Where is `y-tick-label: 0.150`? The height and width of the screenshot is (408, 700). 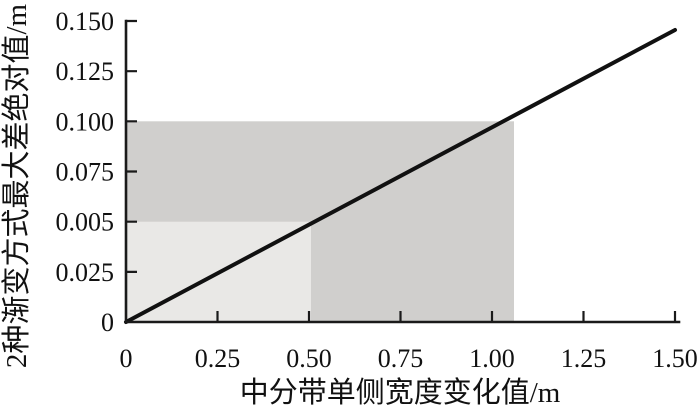 y-tick-label: 0.150 is located at coordinates (85, 21).